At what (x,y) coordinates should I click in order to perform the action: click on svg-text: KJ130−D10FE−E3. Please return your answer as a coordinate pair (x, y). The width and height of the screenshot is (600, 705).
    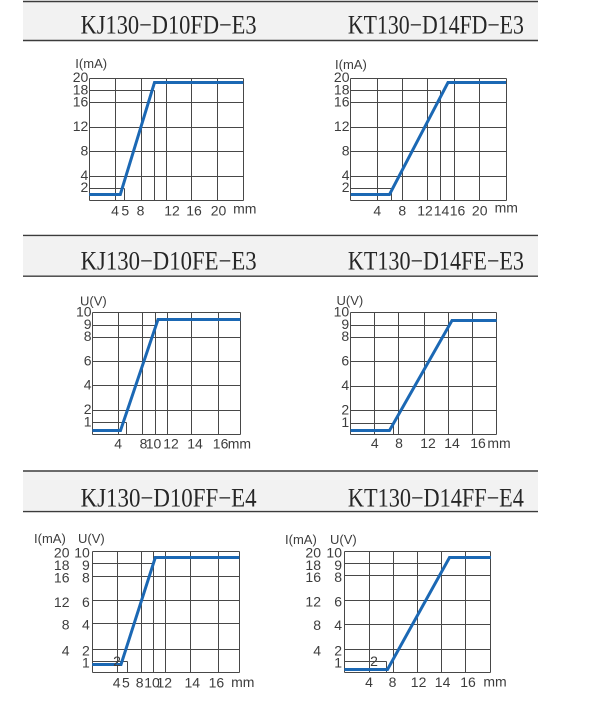
    Looking at the image, I should click on (169, 261).